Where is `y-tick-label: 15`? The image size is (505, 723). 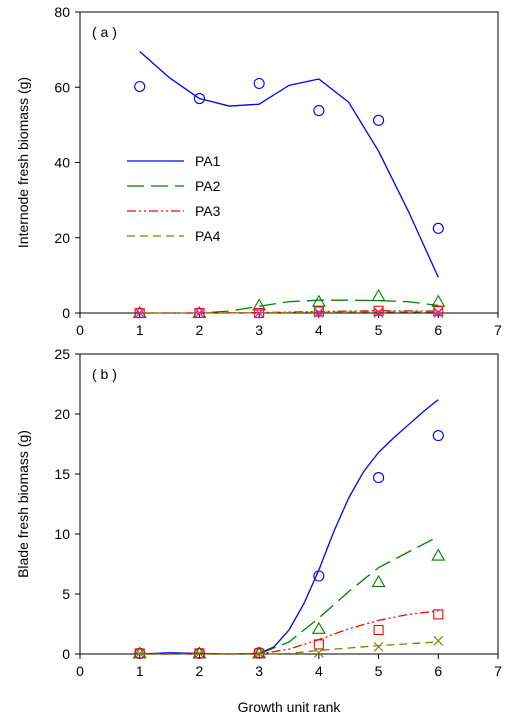
y-tick-label: 15 is located at coordinates (62, 474).